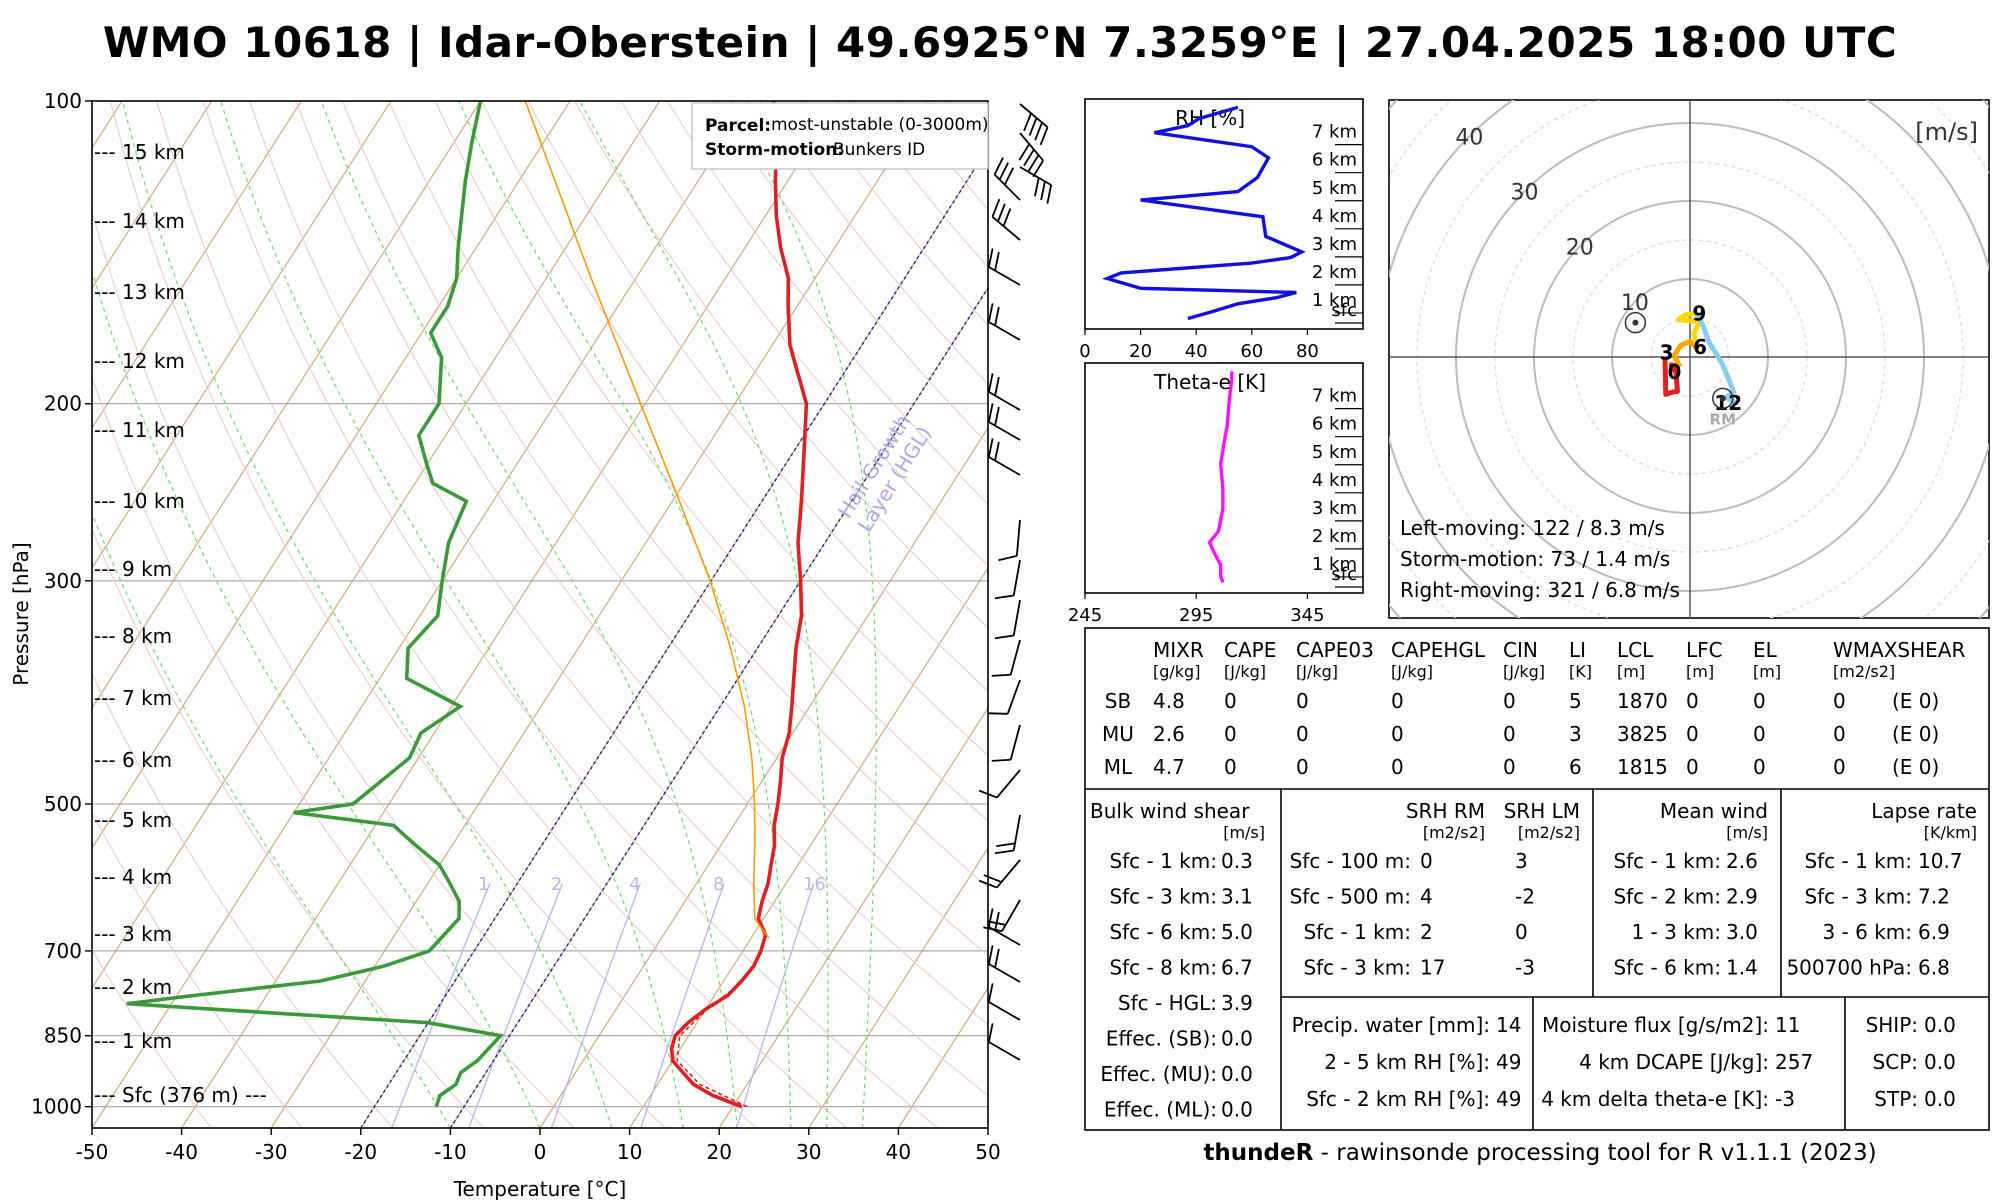 This screenshot has height=1200, width=2000. I want to click on height-label: --- 11 km, so click(139, 430).